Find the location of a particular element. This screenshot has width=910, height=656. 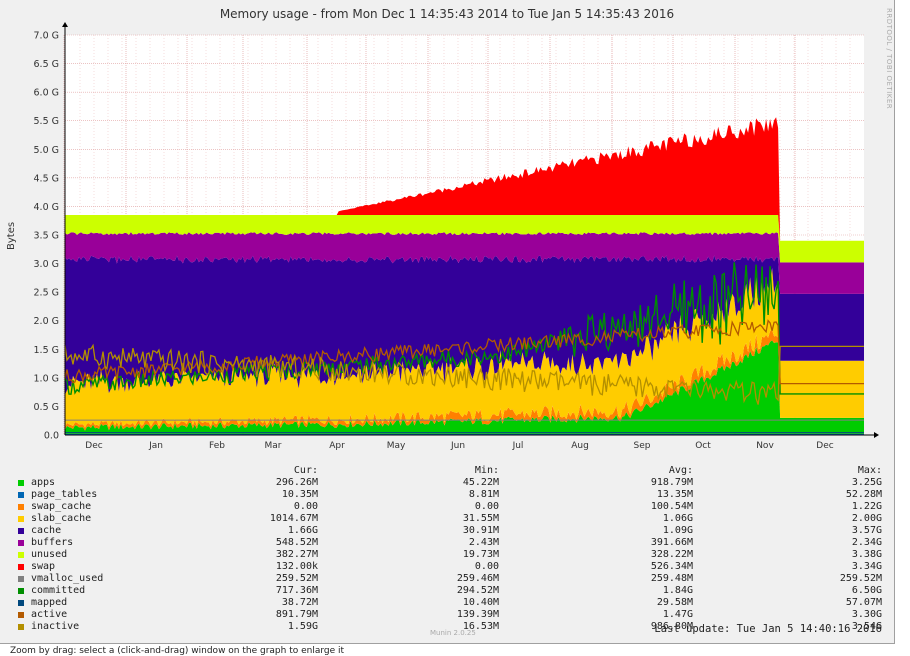

legend-avg: 526.34M is located at coordinates (671, 566).